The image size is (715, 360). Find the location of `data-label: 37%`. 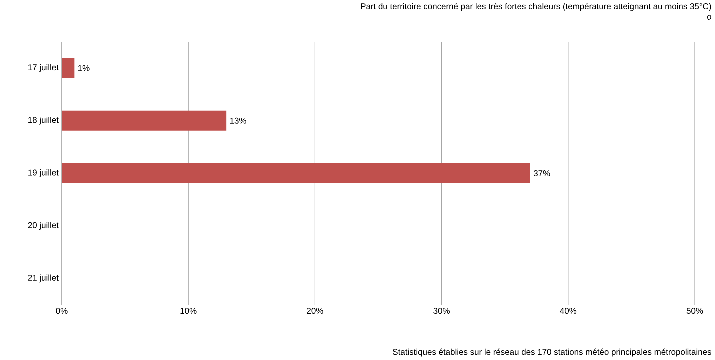

data-label: 37% is located at coordinates (542, 173).